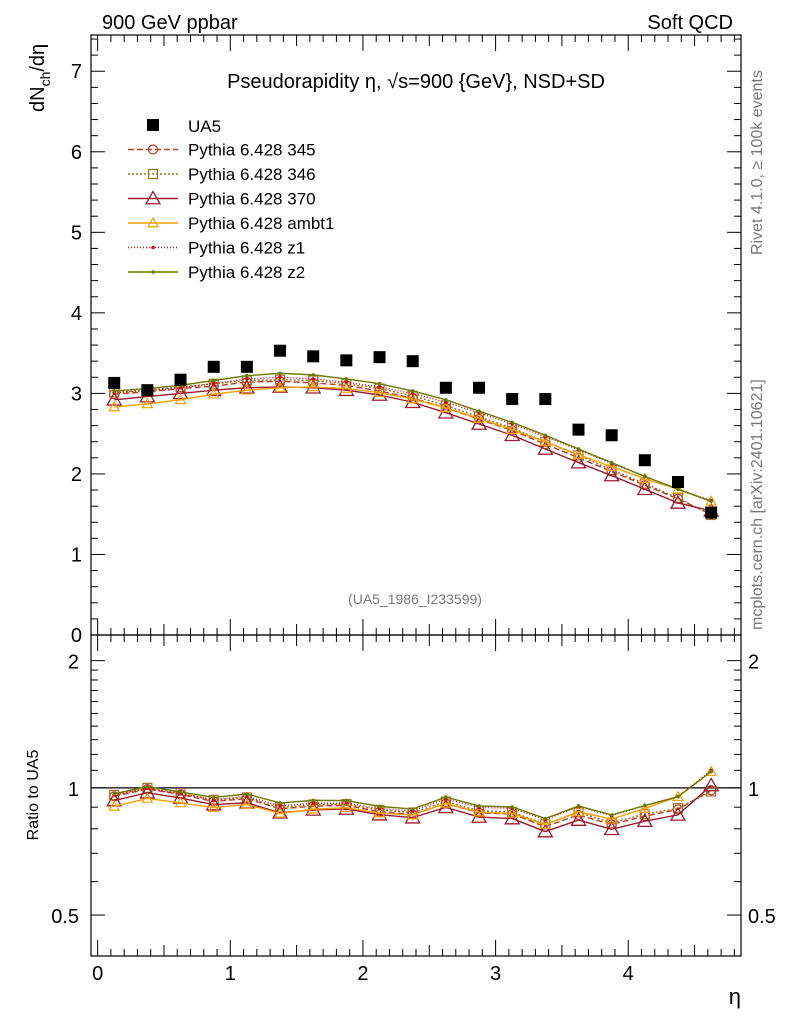 The width and height of the screenshot is (786, 1024). What do you see at coordinates (76, 394) in the screenshot?
I see `y-tick-label: 3` at bounding box center [76, 394].